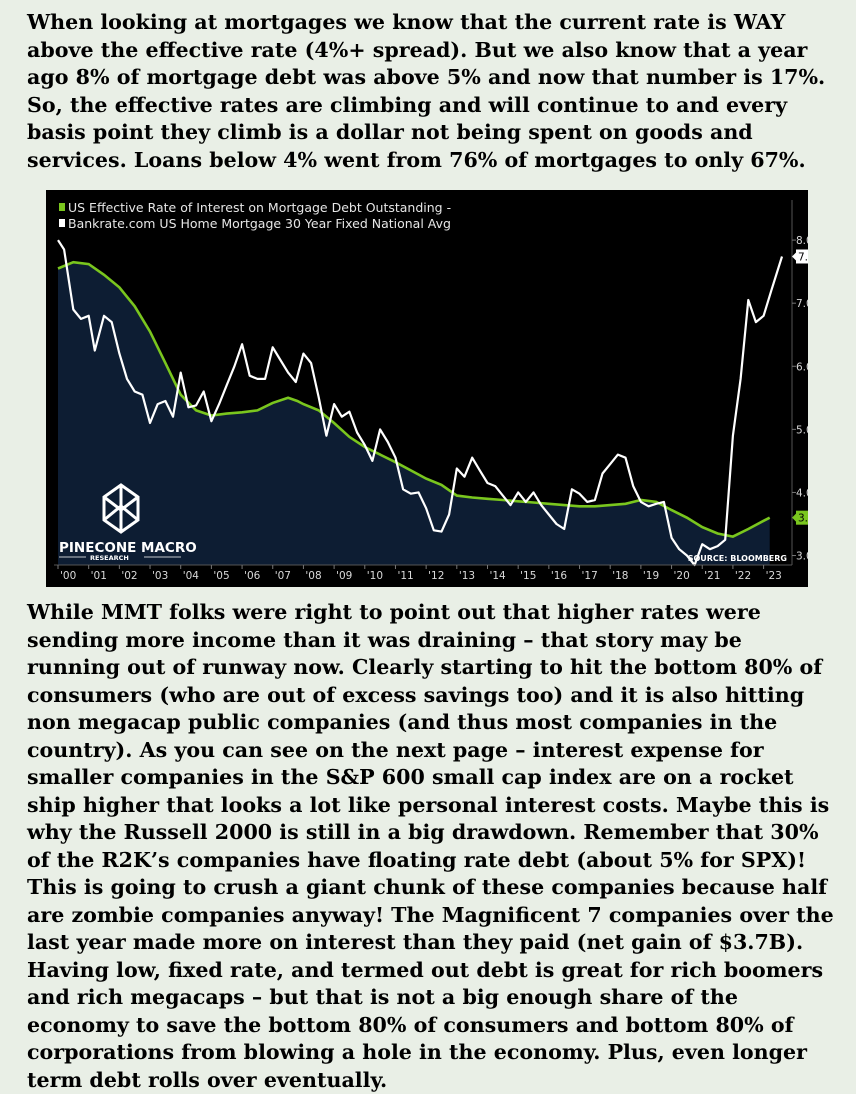 The width and height of the screenshot is (856, 1094). I want to click on x-tick-label: '20, so click(682, 576).